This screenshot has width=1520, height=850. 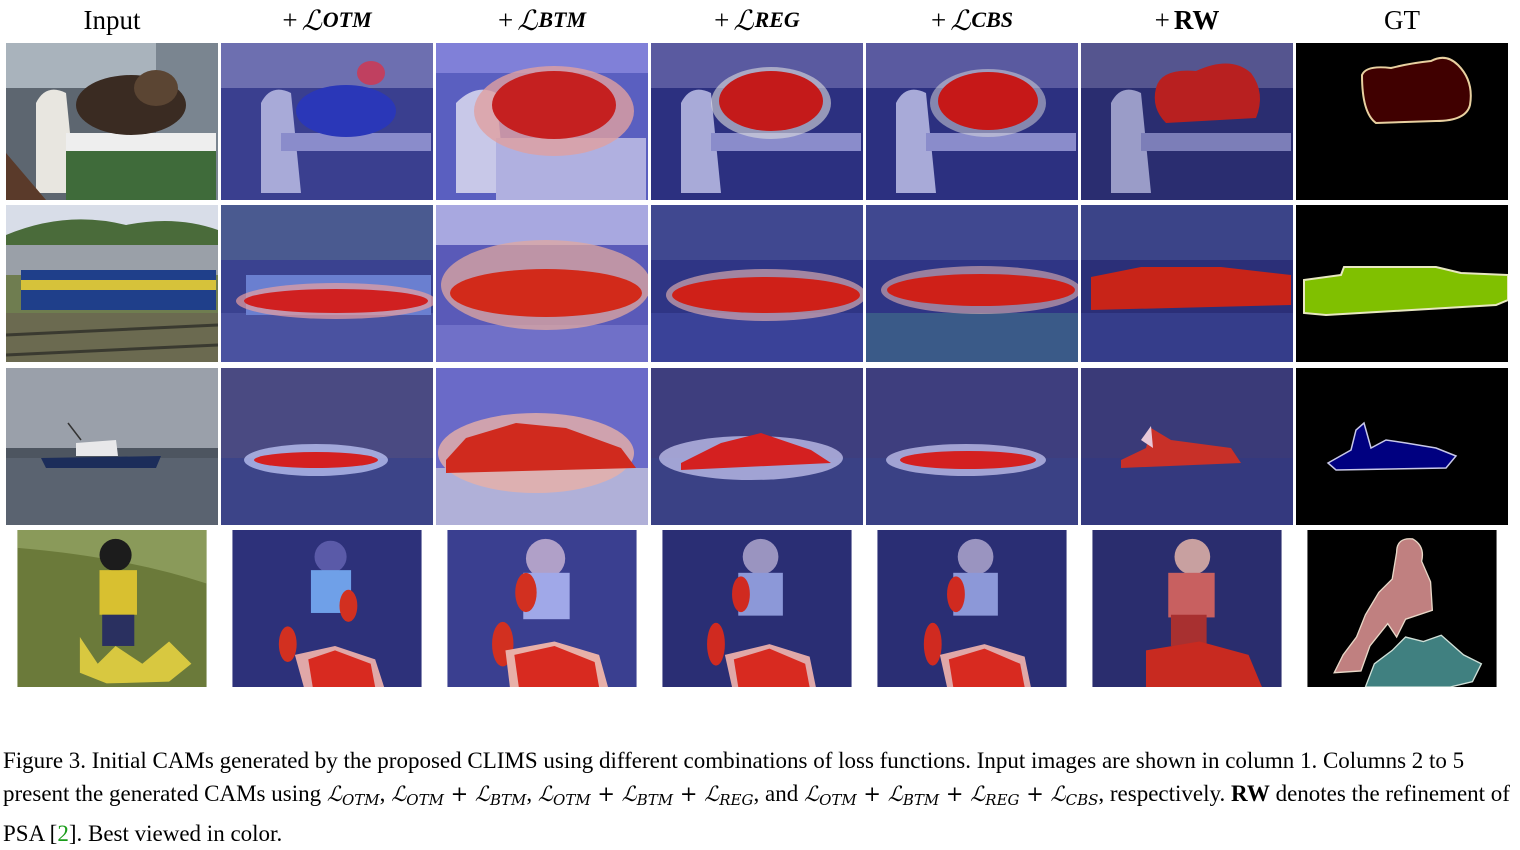 I want to click on header-input: Input, so click(x=112, y=20).